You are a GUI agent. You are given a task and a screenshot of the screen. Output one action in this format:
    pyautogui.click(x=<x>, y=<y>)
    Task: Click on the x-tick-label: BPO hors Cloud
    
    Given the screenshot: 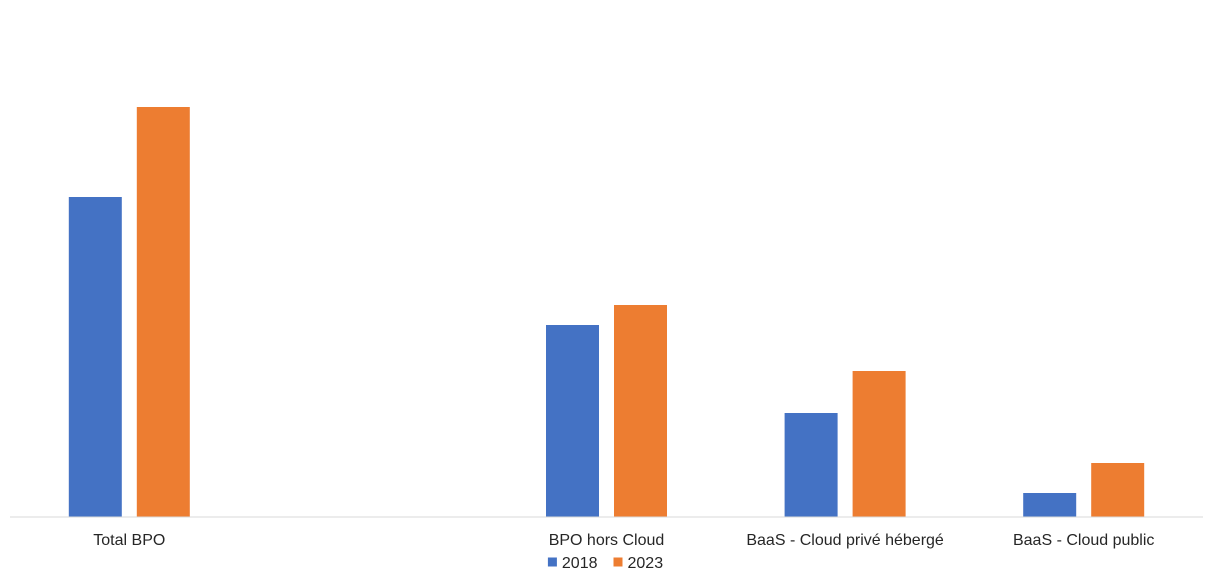 What is the action you would take?
    pyautogui.click(x=607, y=540)
    